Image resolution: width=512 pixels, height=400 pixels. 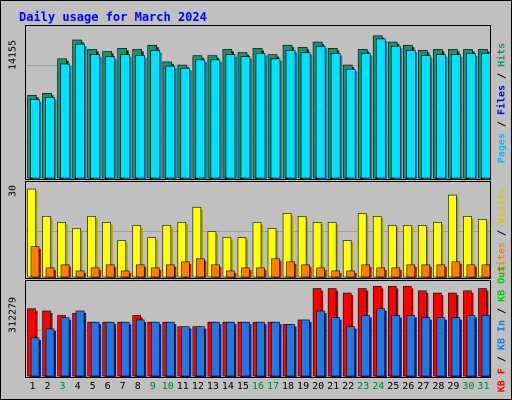 What do you see at coordinates (333, 386) in the screenshot?
I see `x-tick-label: 21` at bounding box center [333, 386].